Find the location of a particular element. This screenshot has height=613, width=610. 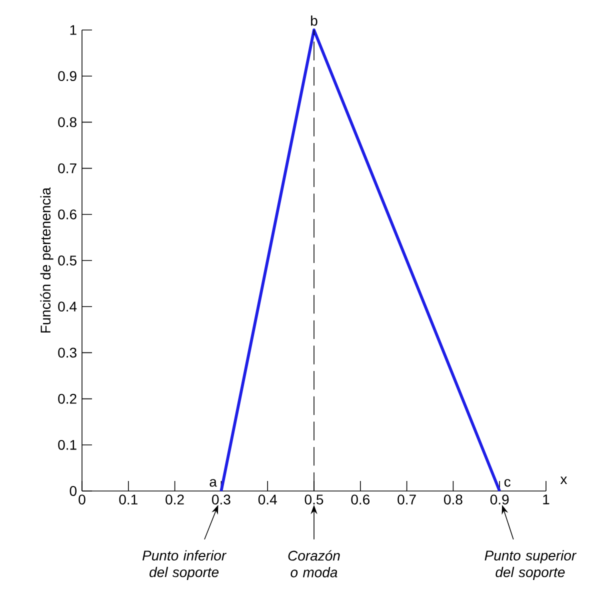

x-tick-label: 0.9 is located at coordinates (499, 499).